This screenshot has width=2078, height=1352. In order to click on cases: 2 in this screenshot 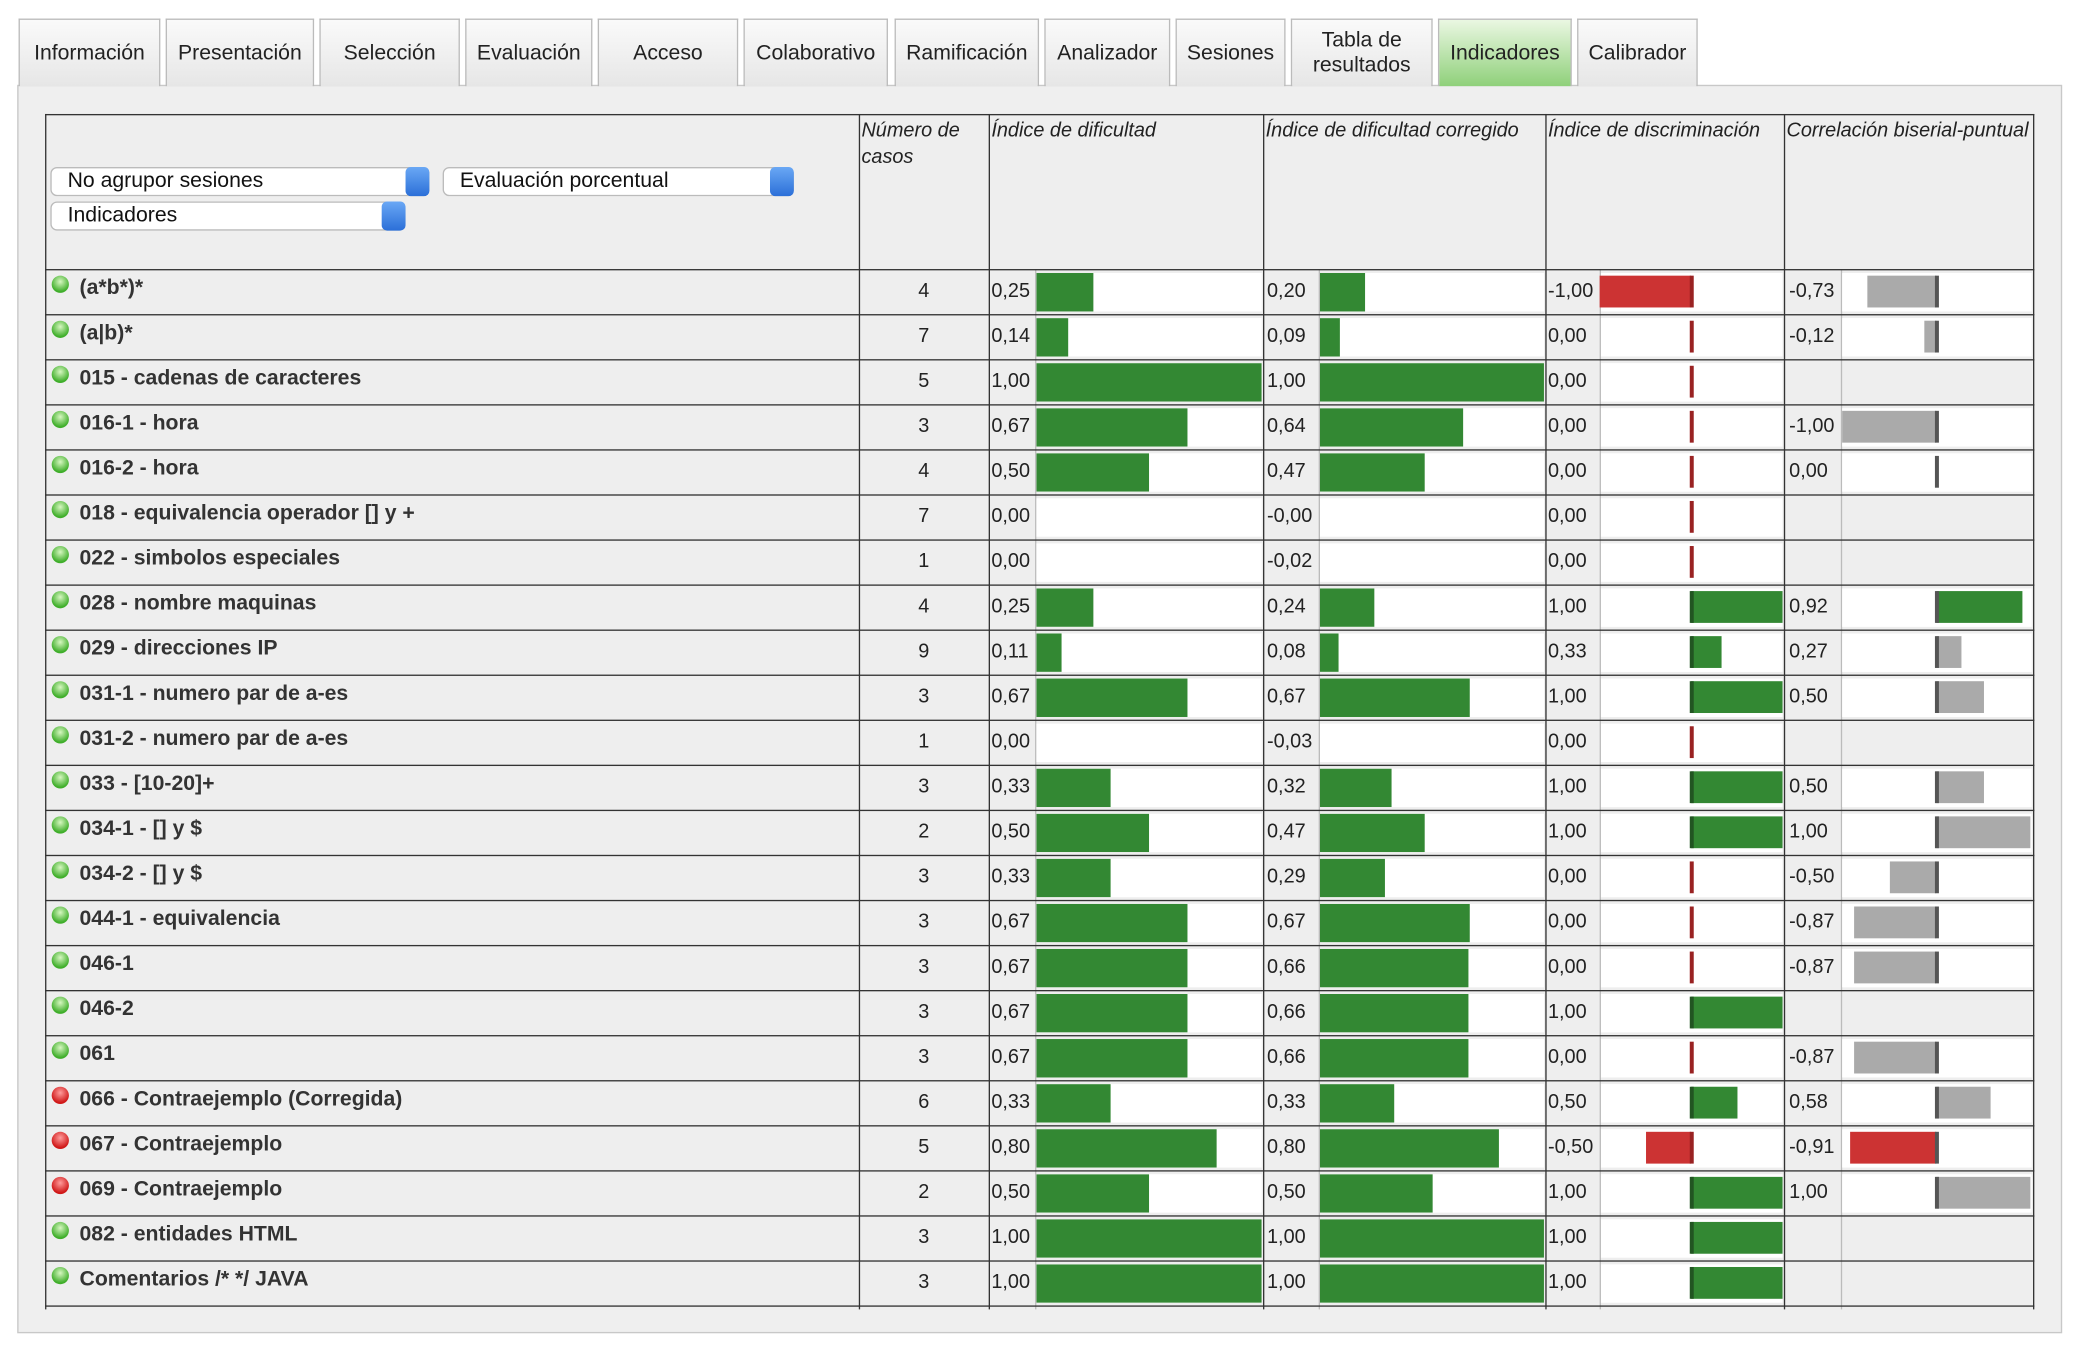, I will do `click(924, 1192)`.